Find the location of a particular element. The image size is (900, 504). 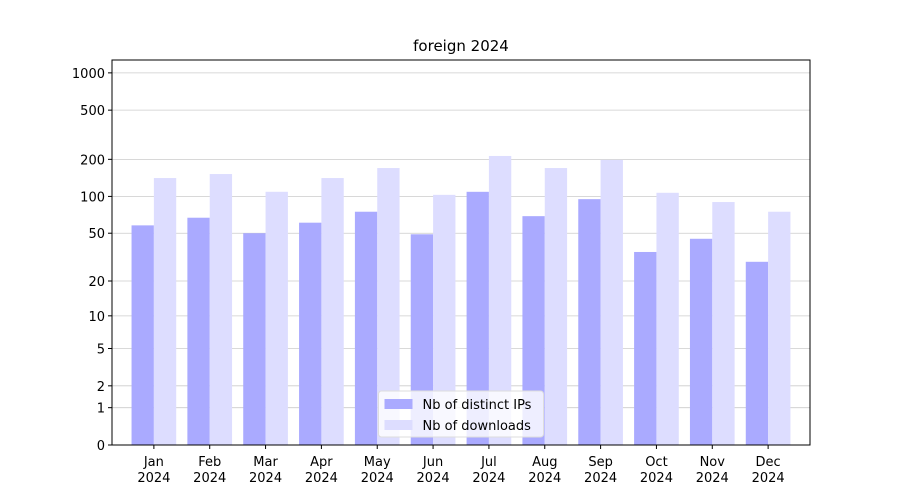

x-tick-label-line: May is located at coordinates (377, 462).